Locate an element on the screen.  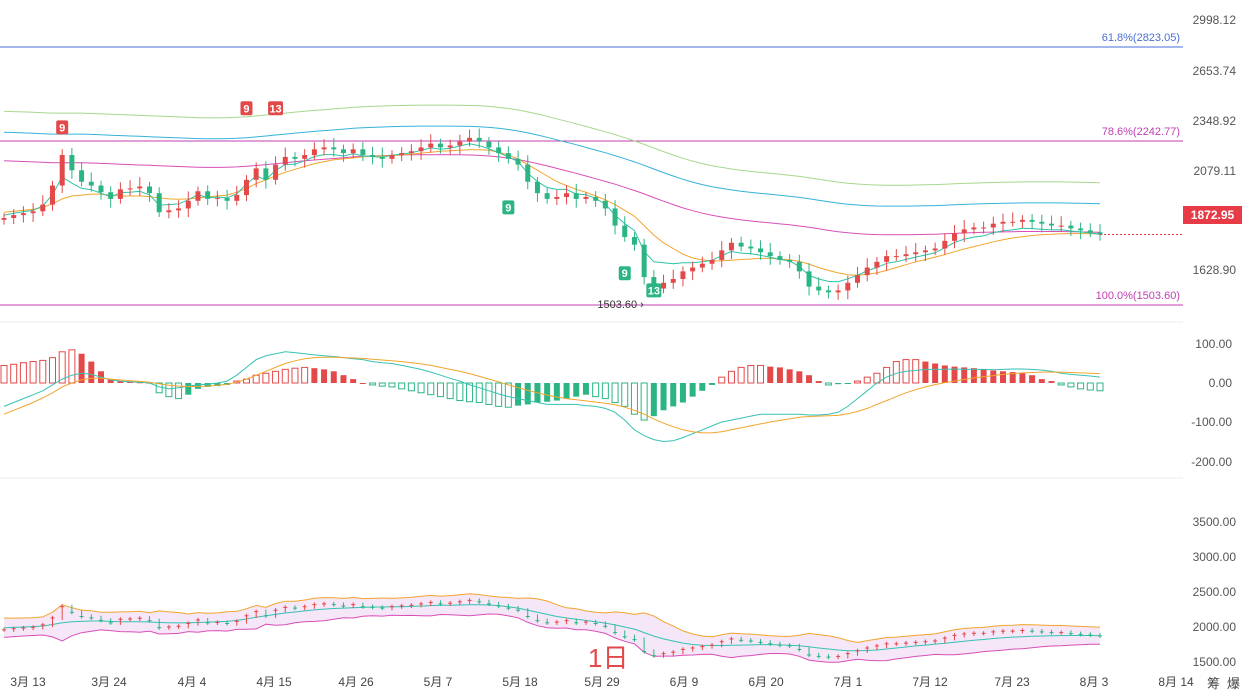
period-label: 1日 is located at coordinates (608, 658).